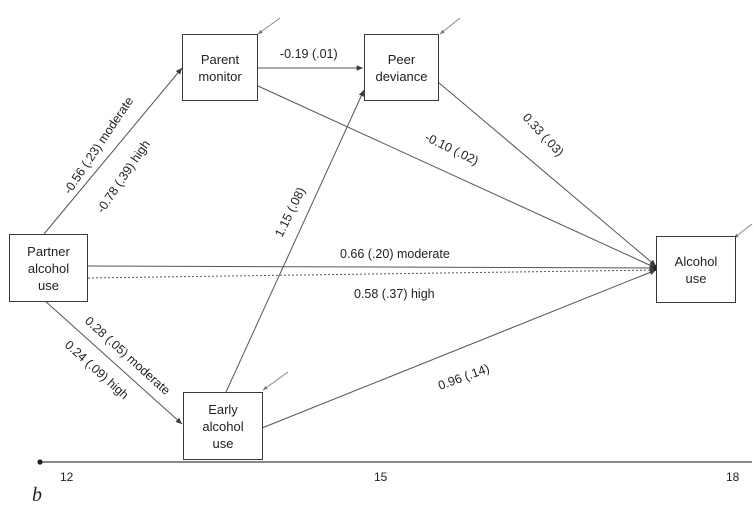 Image resolution: width=753 pixels, height=512 pixels. What do you see at coordinates (309, 54) in the screenshot?
I see `label-parent-peer: -0.19 (.01)` at bounding box center [309, 54].